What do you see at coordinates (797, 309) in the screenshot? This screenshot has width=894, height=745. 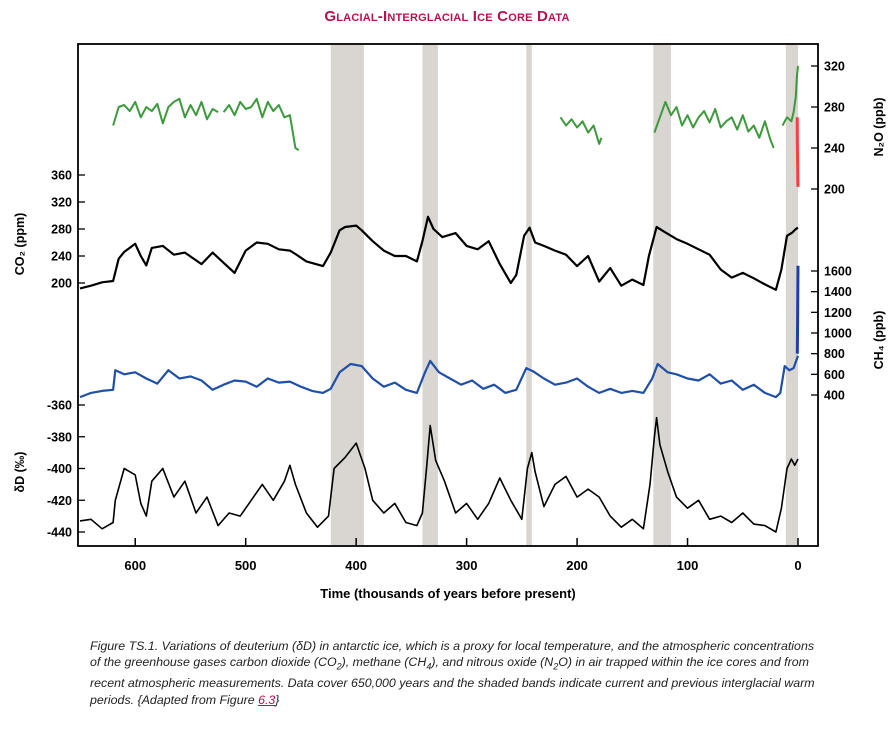 I see `ch4-recent-line` at bounding box center [797, 309].